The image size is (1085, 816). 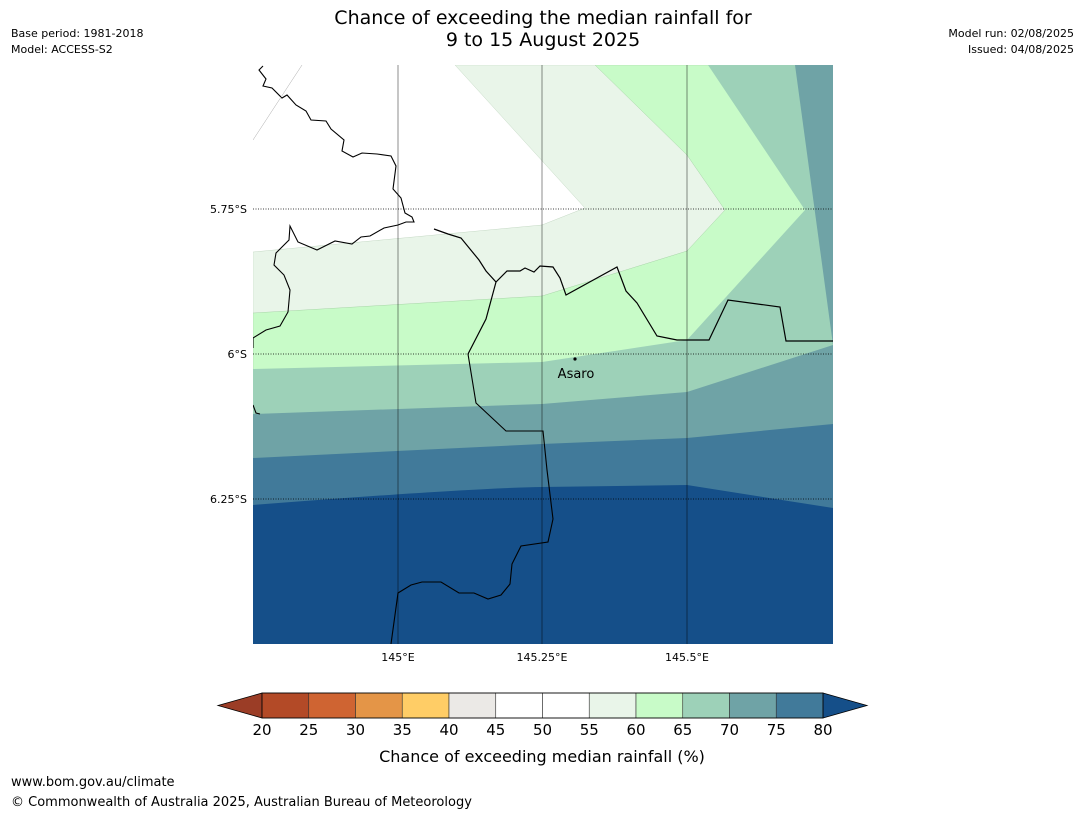 What do you see at coordinates (543, 40) in the screenshot?
I see `title-line-2: 9 to 15 August 2025` at bounding box center [543, 40].